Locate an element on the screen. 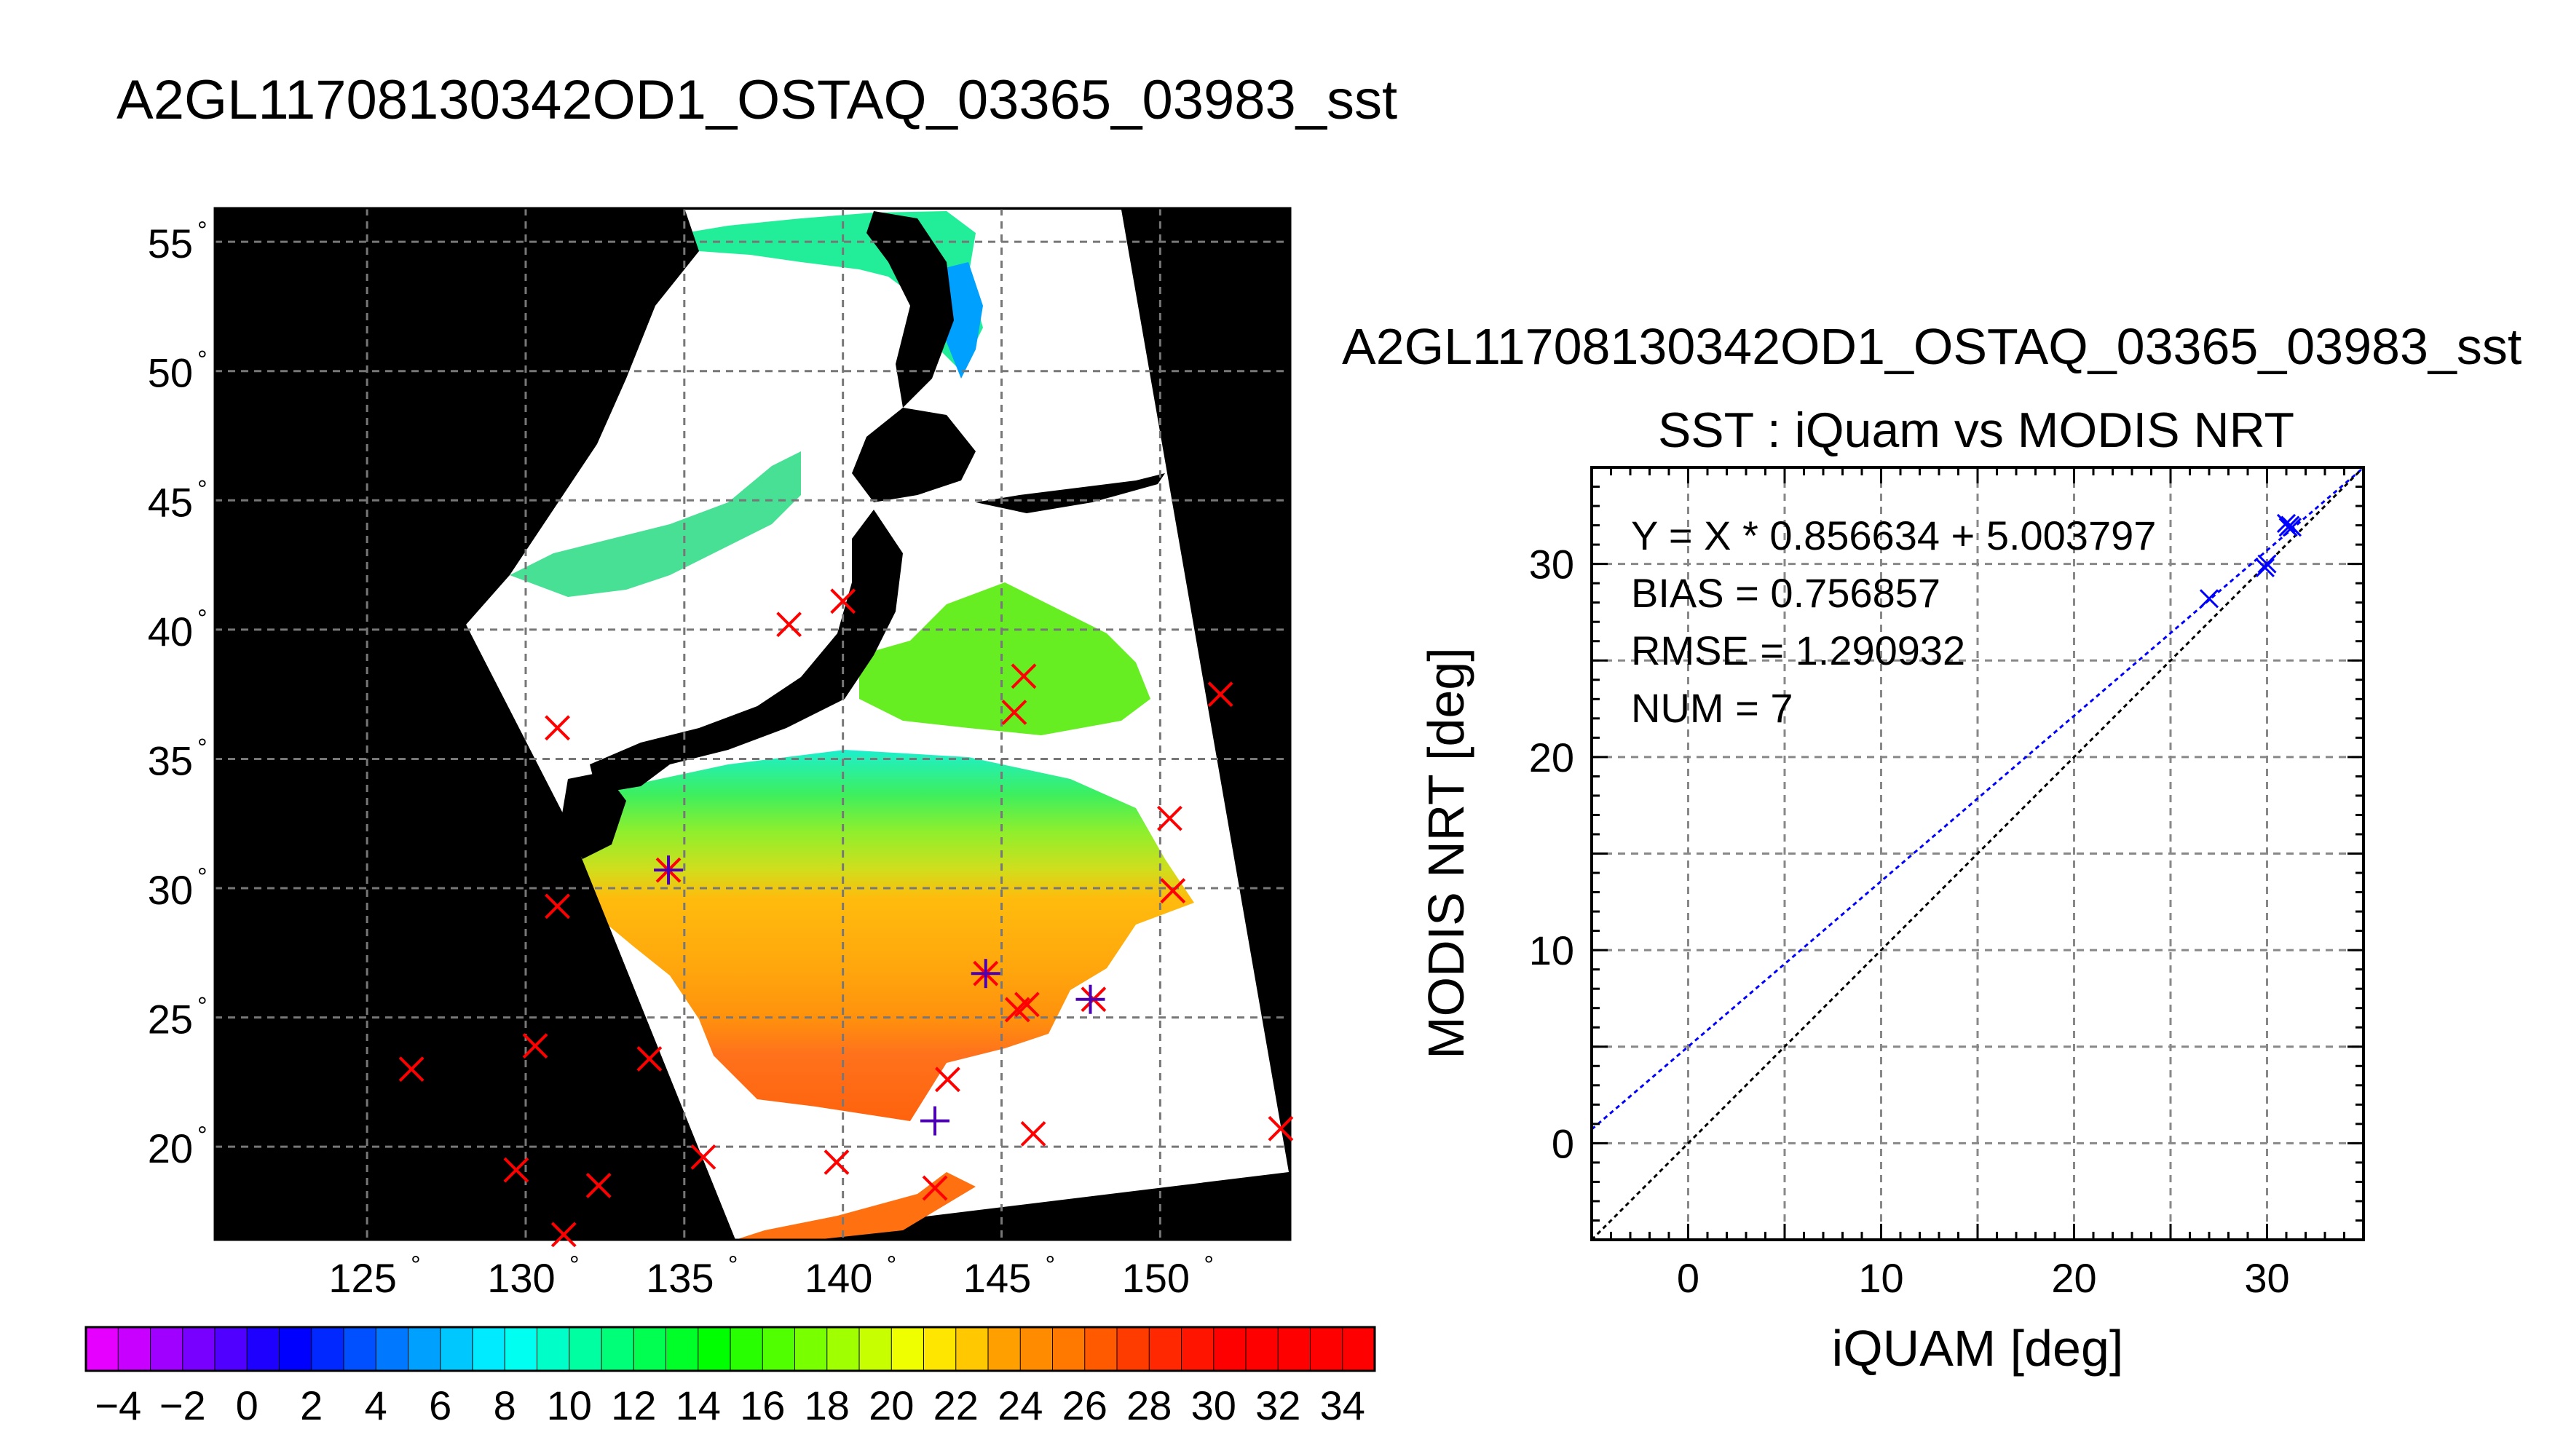 Image resolution: width=2555 pixels, height=1456 pixels. x-tick-label: 0 is located at coordinates (1688, 1278).